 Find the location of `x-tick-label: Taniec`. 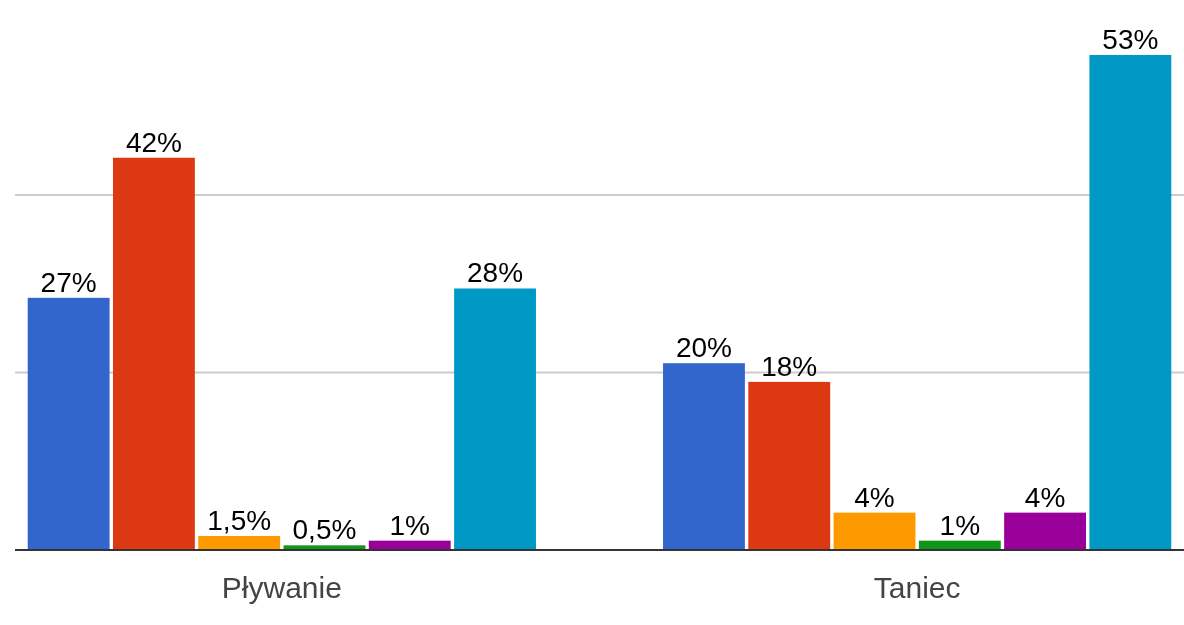

x-tick-label: Taniec is located at coordinates (917, 587).